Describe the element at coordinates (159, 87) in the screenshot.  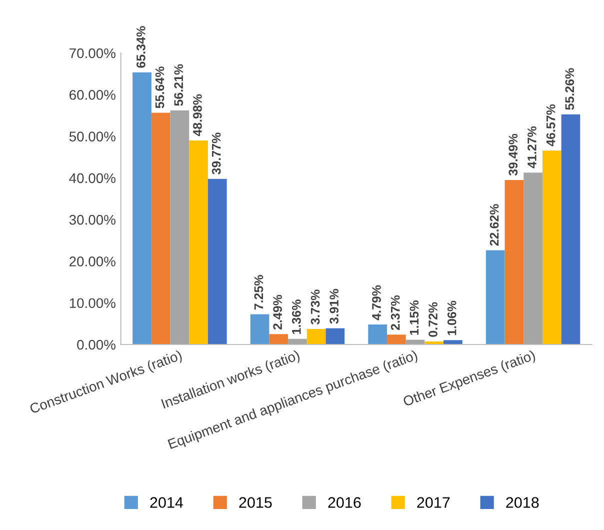
I see `data-label: 55.64%` at that location.